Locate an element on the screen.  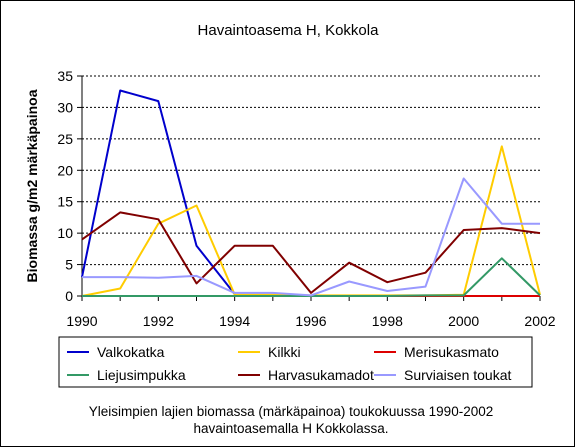
x-tick-label: 1996 is located at coordinates (310, 321).